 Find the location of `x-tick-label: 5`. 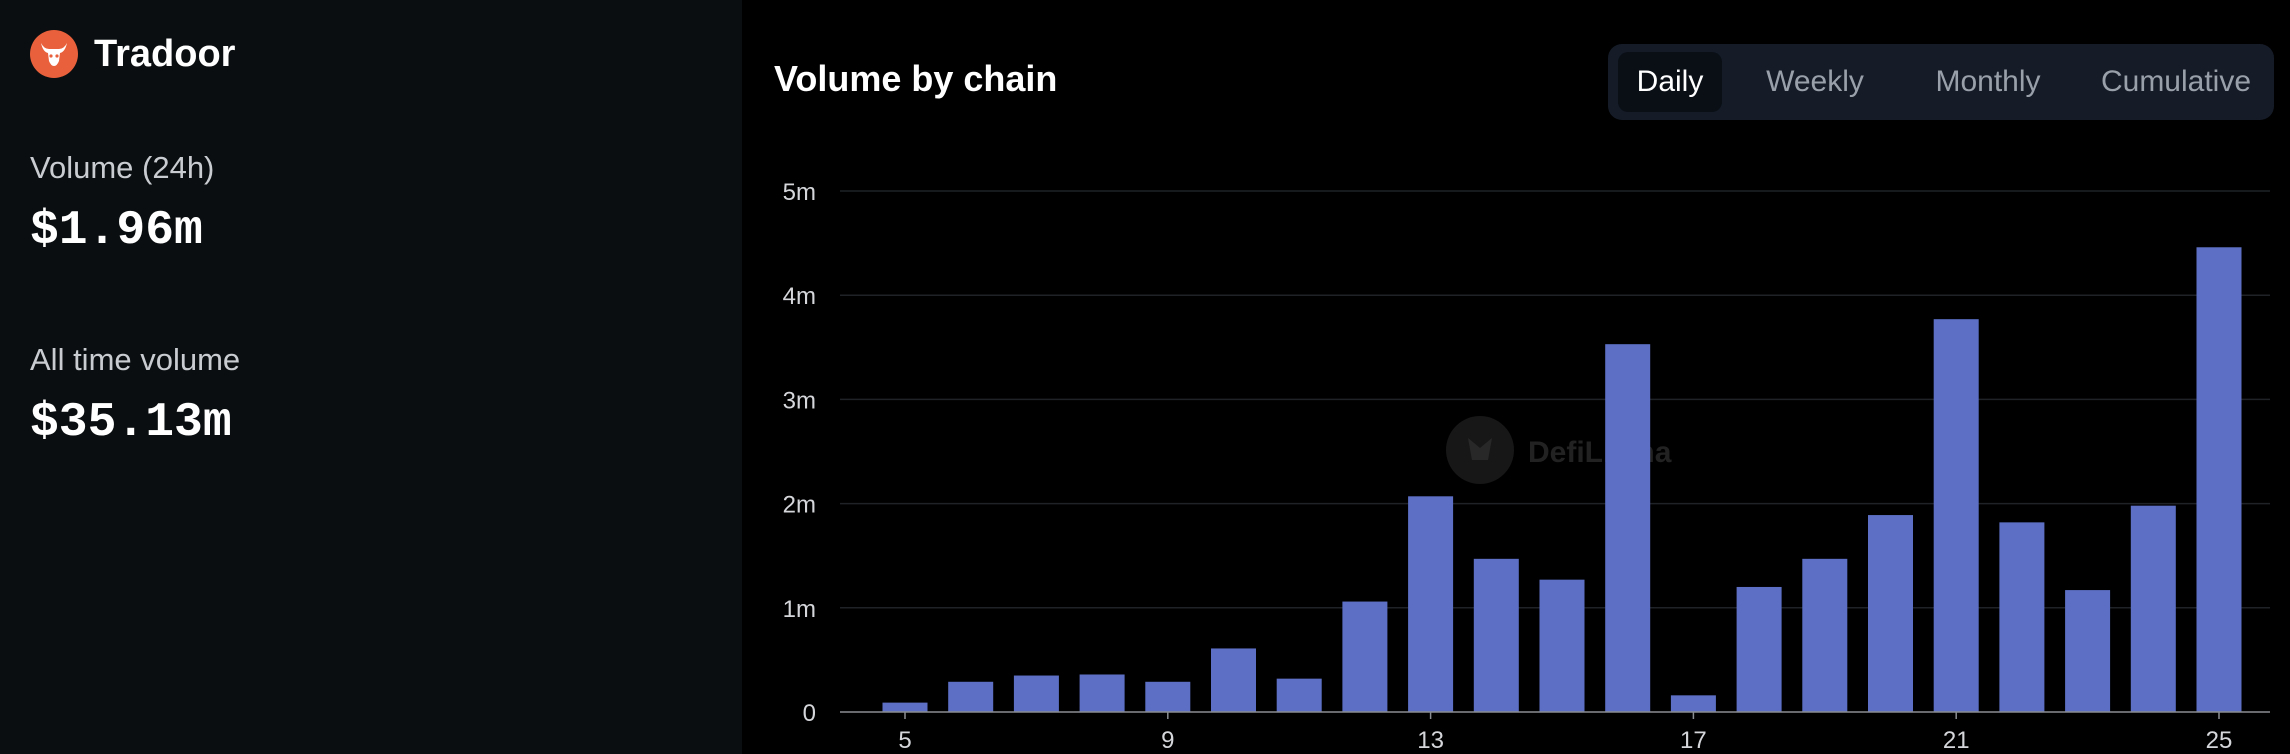

x-tick-label: 5 is located at coordinates (904, 740).